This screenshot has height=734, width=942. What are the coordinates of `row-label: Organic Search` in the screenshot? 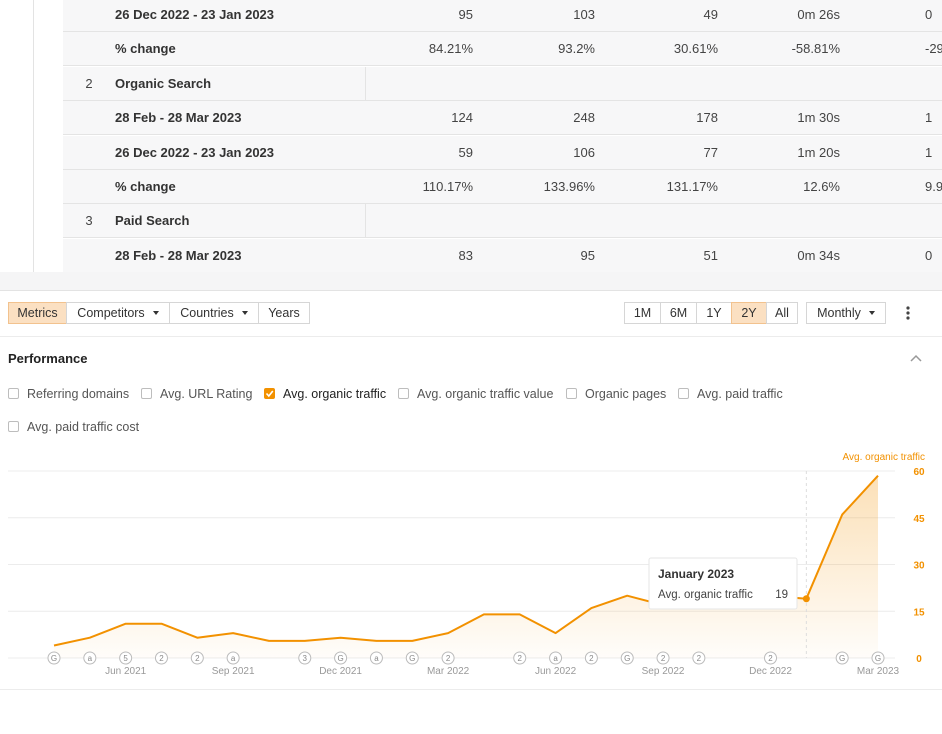 It's located at (163, 83).